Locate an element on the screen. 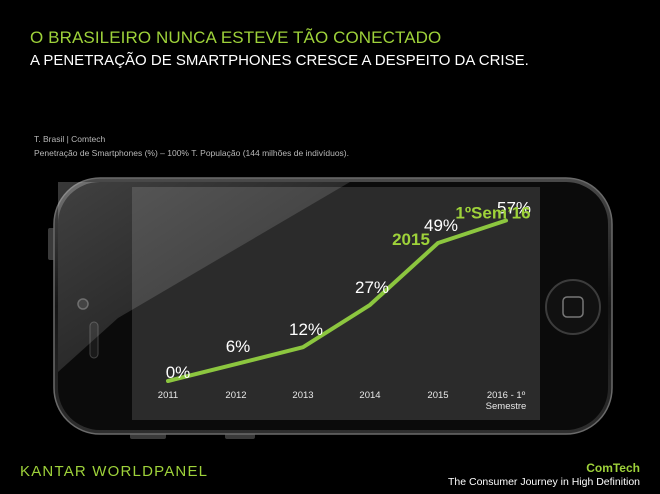 Image resolution: width=660 pixels, height=494 pixels. home-square-icon is located at coordinates (573, 307).